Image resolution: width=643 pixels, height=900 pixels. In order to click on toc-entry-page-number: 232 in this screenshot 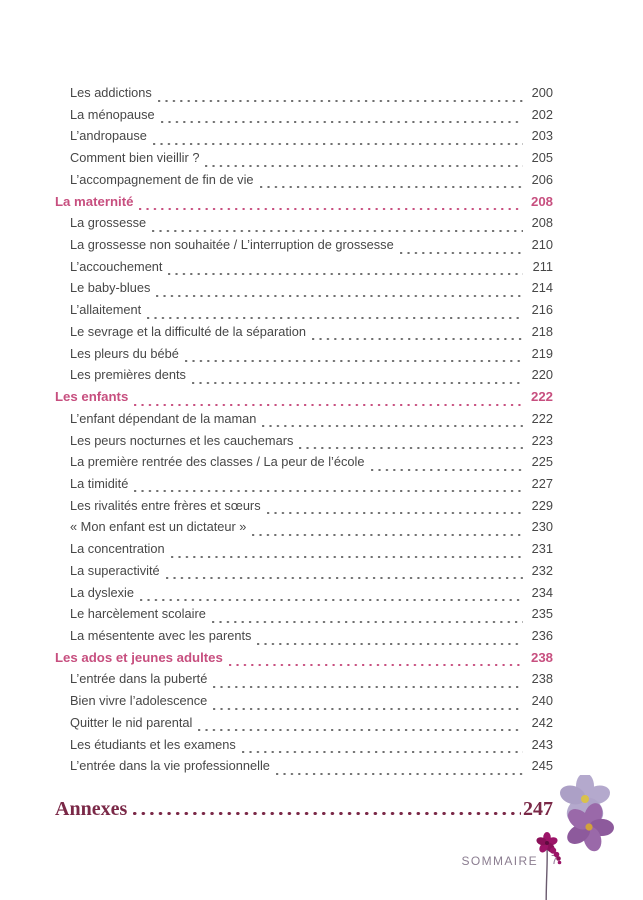, I will do `click(542, 570)`.